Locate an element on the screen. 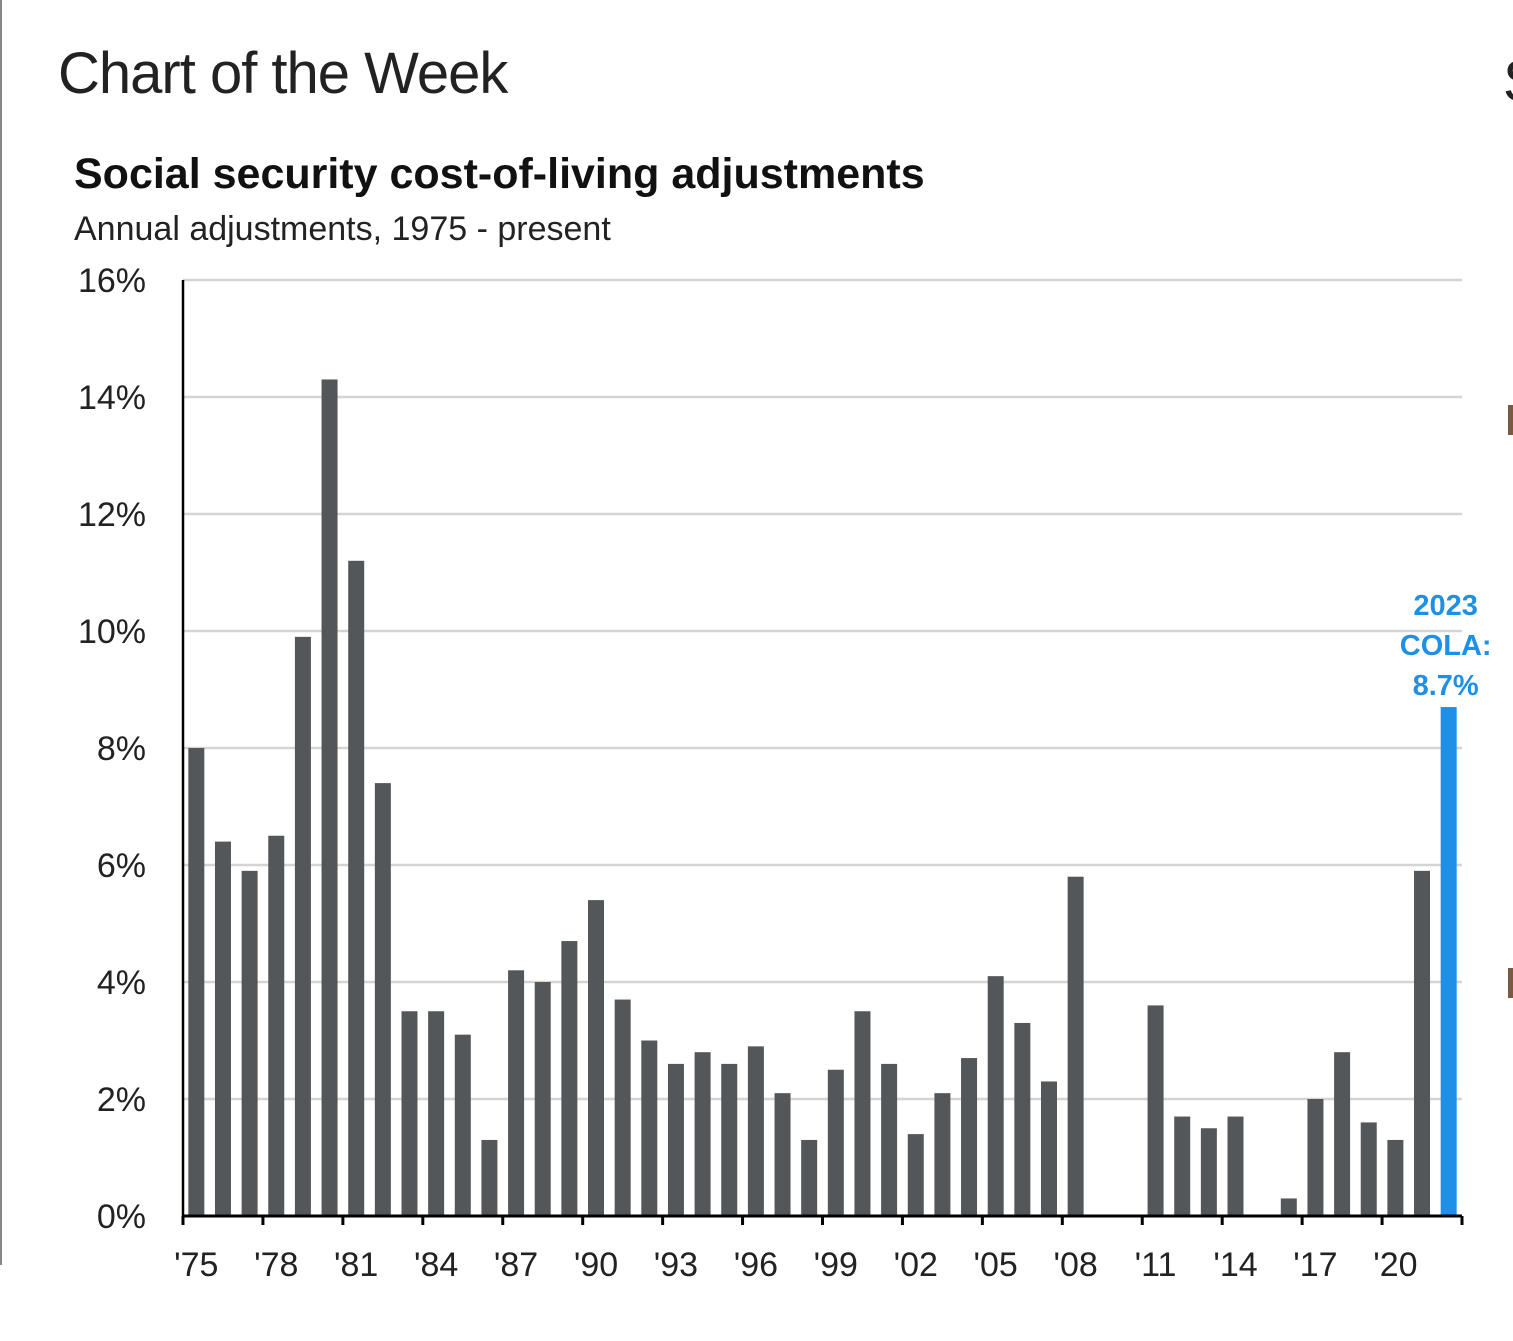 This screenshot has width=1513, height=1341. cola-annotation: 2023 is located at coordinates (1445, 606).